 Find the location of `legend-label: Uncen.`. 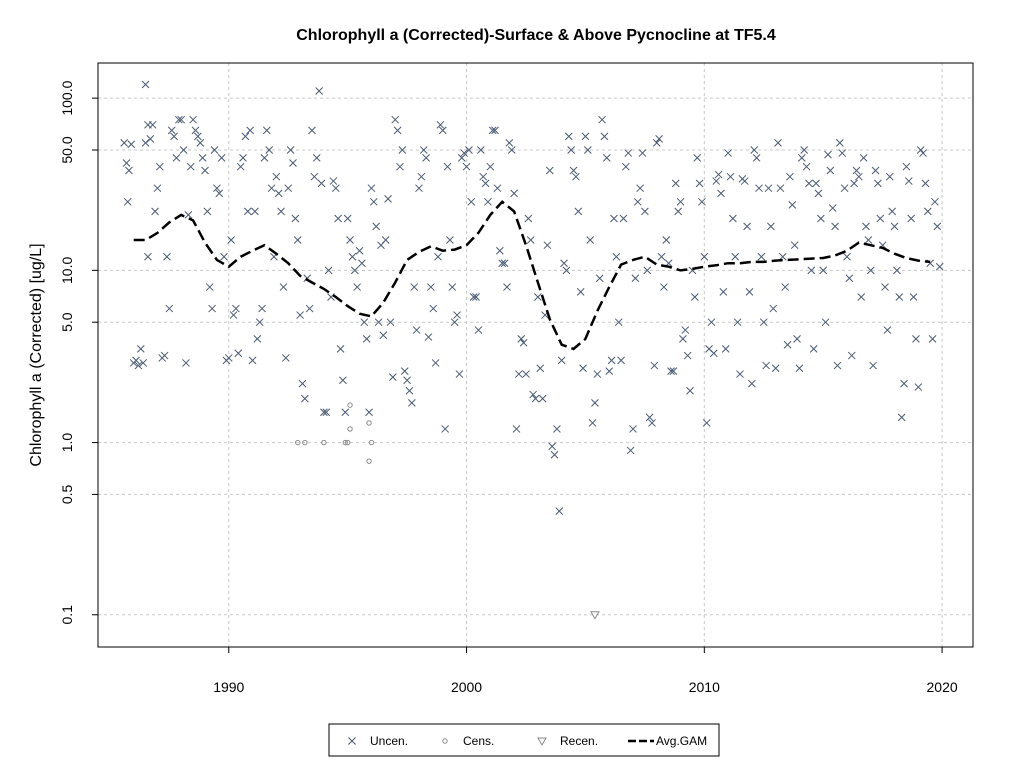

legend-label: Uncen. is located at coordinates (389, 741).